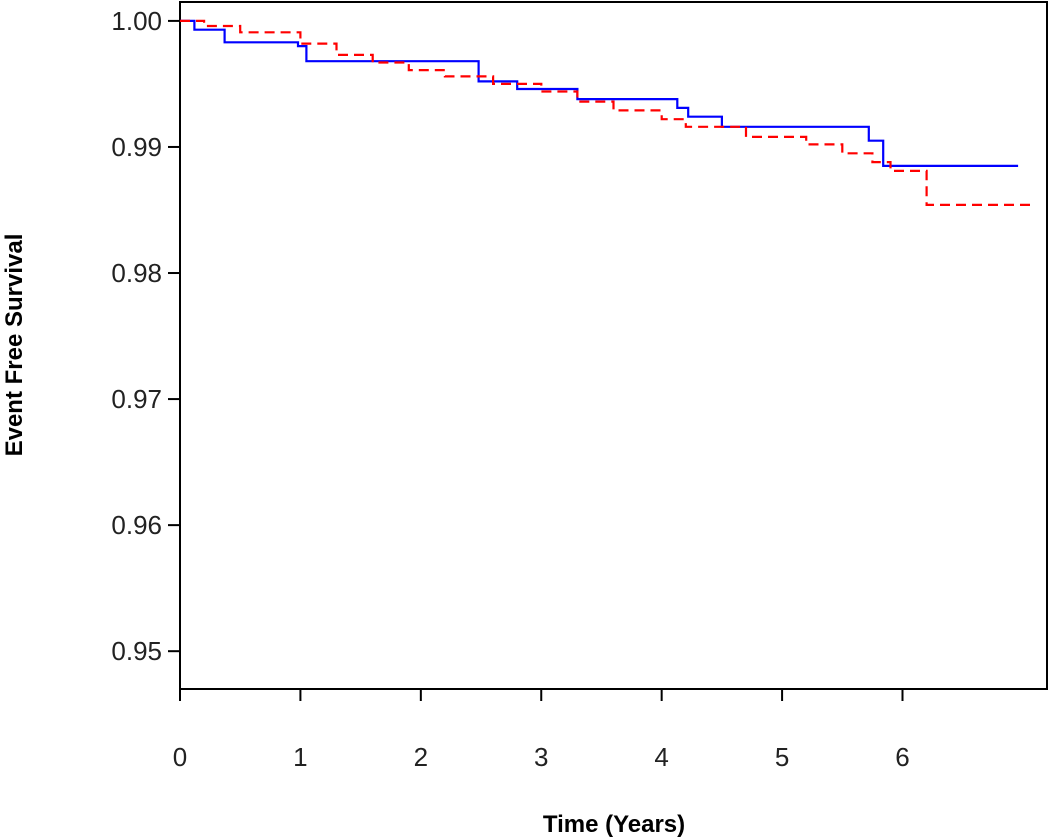  I want to click on series-1-line, so click(599, 93).